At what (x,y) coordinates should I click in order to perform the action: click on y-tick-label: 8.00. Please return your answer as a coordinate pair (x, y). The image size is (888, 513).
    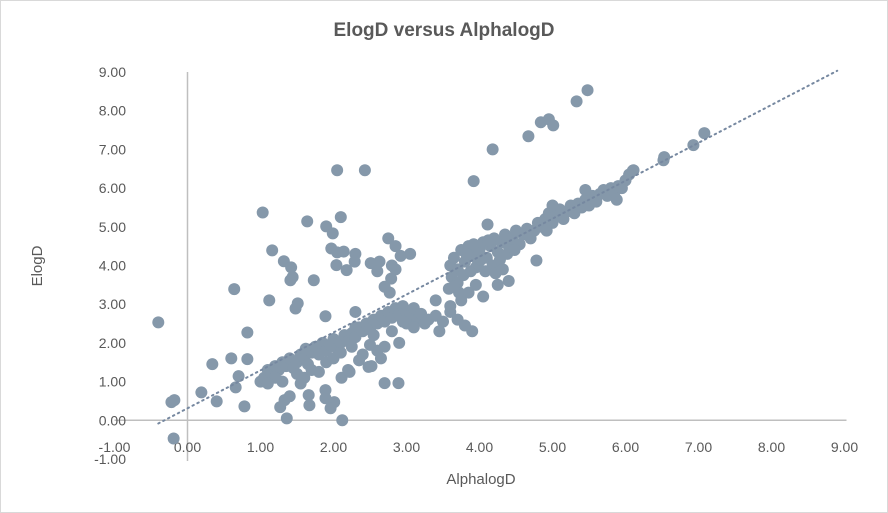
    Looking at the image, I should click on (112, 111).